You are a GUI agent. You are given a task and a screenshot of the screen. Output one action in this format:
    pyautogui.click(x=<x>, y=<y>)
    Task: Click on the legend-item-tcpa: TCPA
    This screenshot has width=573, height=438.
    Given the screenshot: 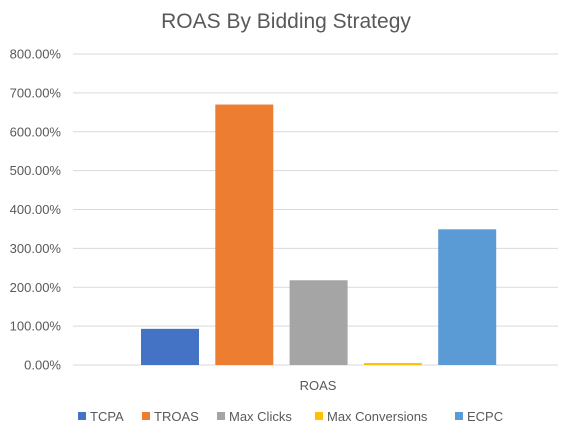 What is the action you would take?
    pyautogui.click(x=101, y=416)
    